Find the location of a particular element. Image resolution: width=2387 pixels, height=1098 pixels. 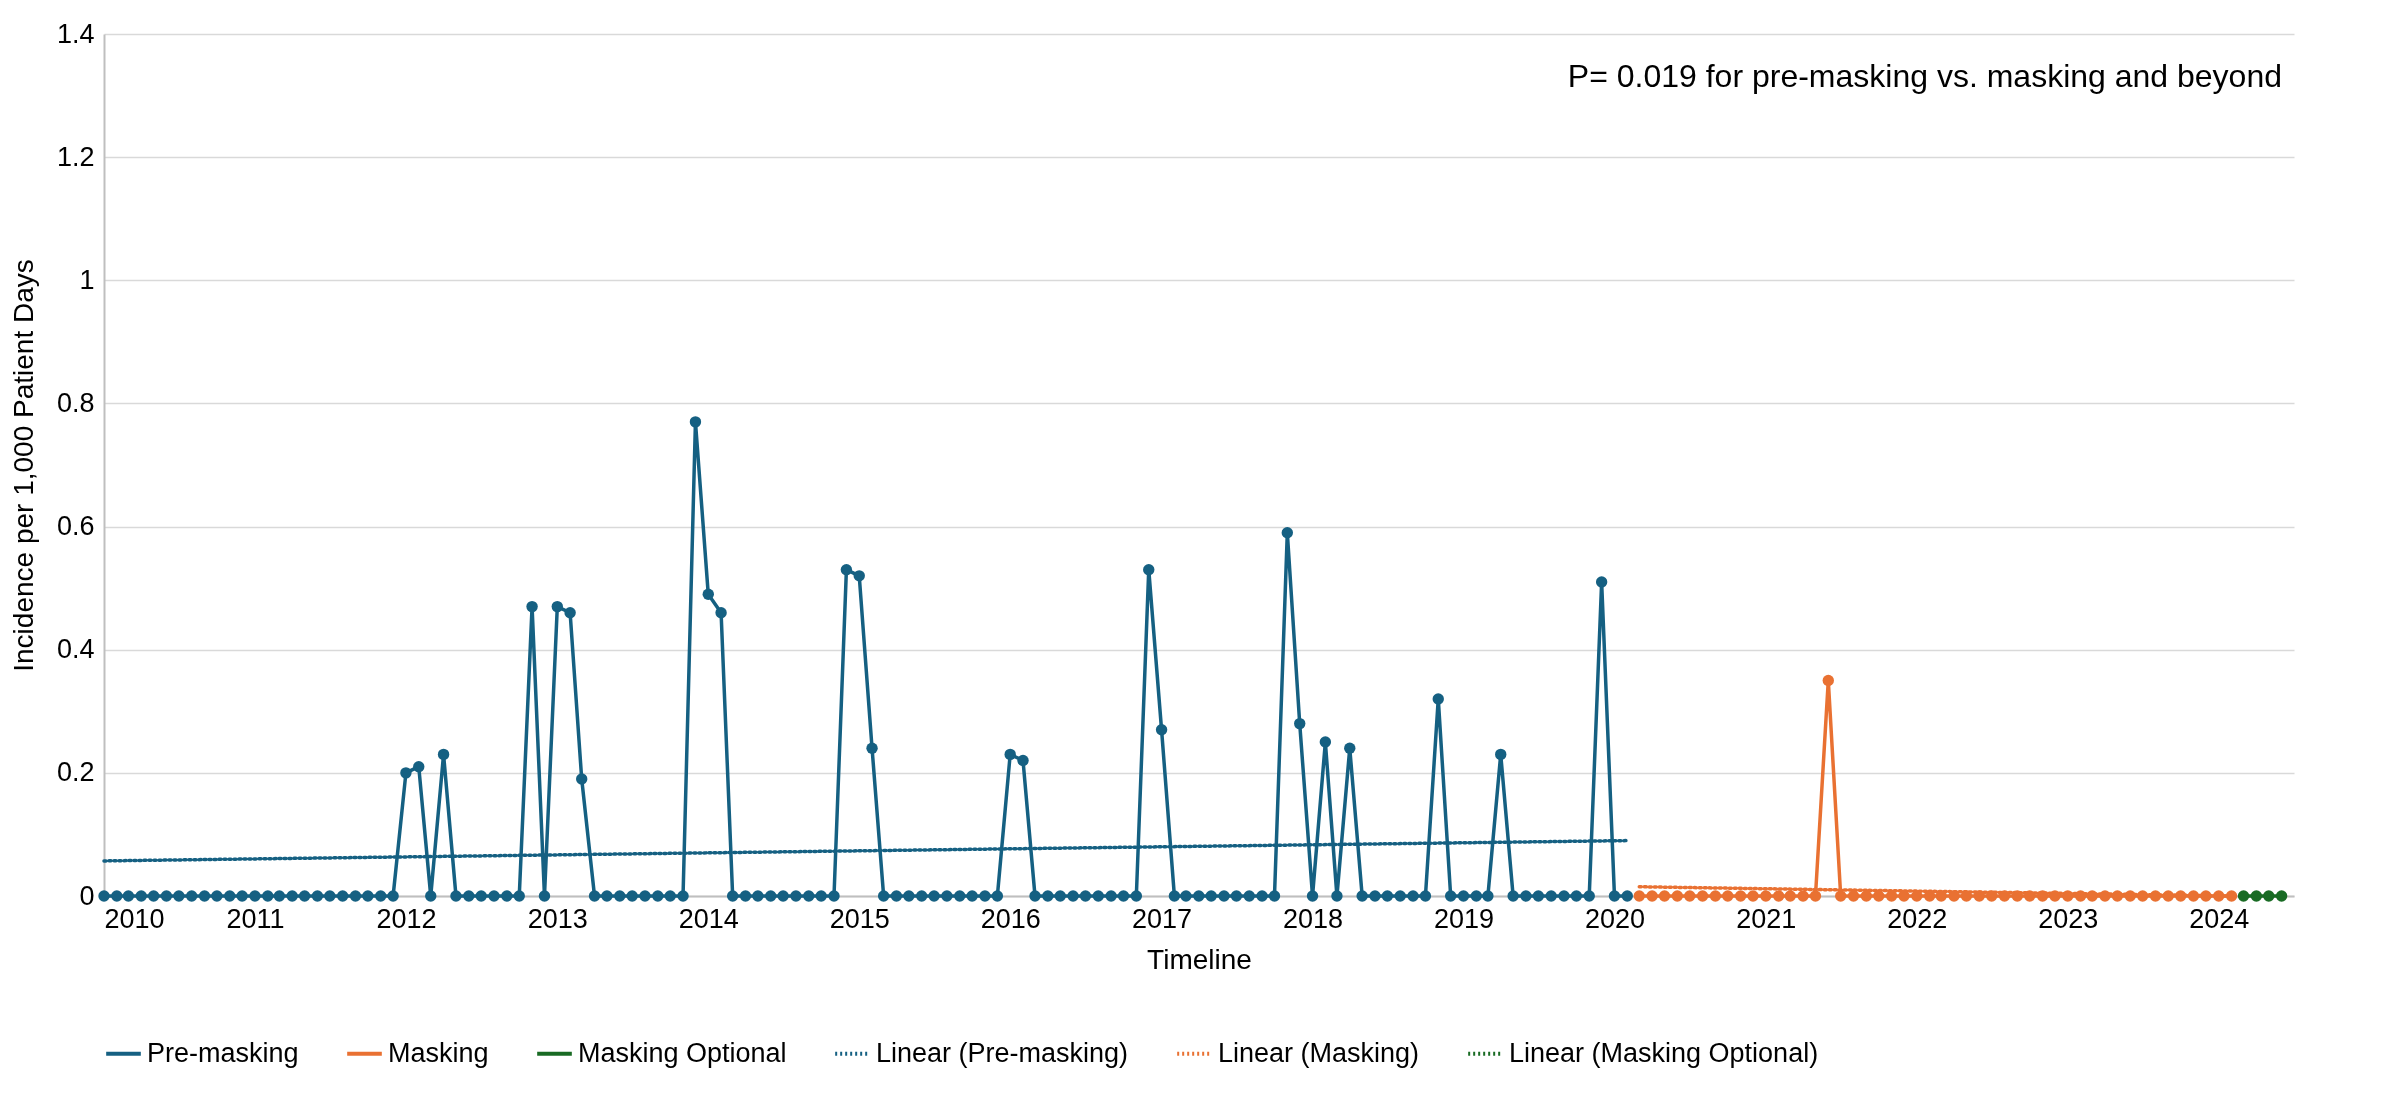

x-tick-label: 2024 is located at coordinates (2219, 918).